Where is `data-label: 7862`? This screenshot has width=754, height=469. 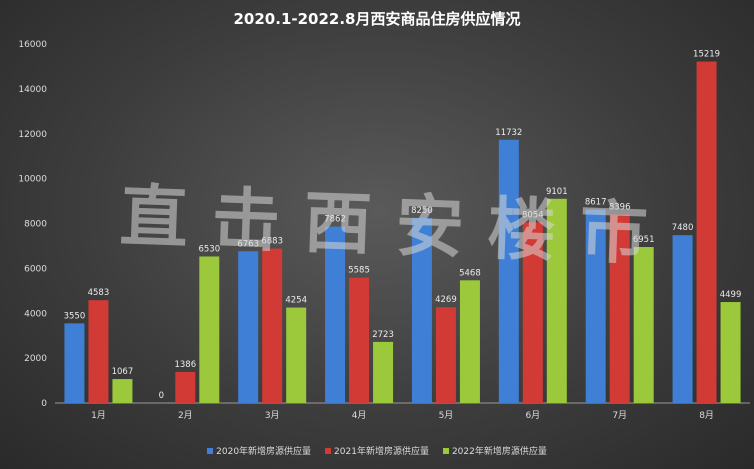
data-label: 7862 is located at coordinates (335, 220).